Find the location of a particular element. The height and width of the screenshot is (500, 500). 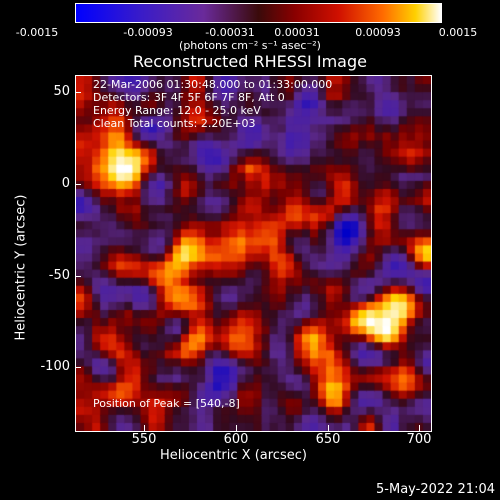

colorbar-tick-label: 0.00093 is located at coordinates (378, 32).